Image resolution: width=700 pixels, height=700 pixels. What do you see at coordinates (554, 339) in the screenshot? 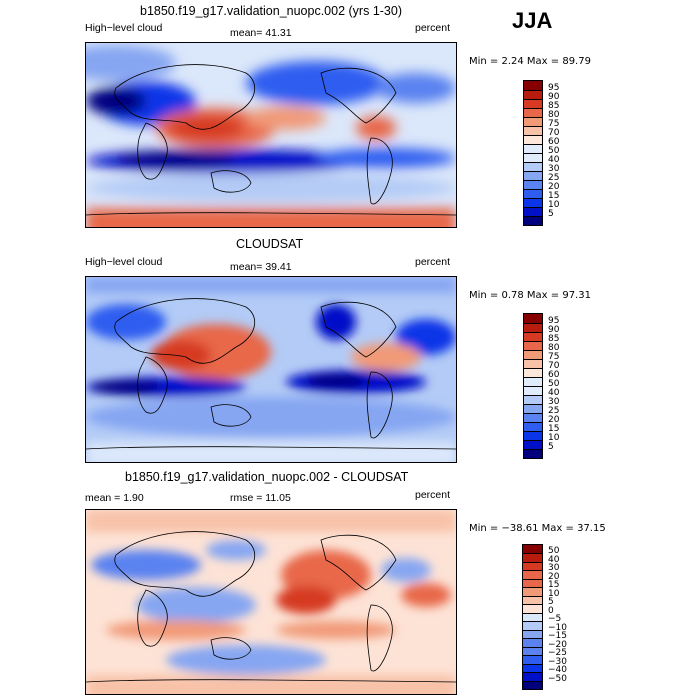
I see `colorbar-tick-label: 85` at bounding box center [554, 339].